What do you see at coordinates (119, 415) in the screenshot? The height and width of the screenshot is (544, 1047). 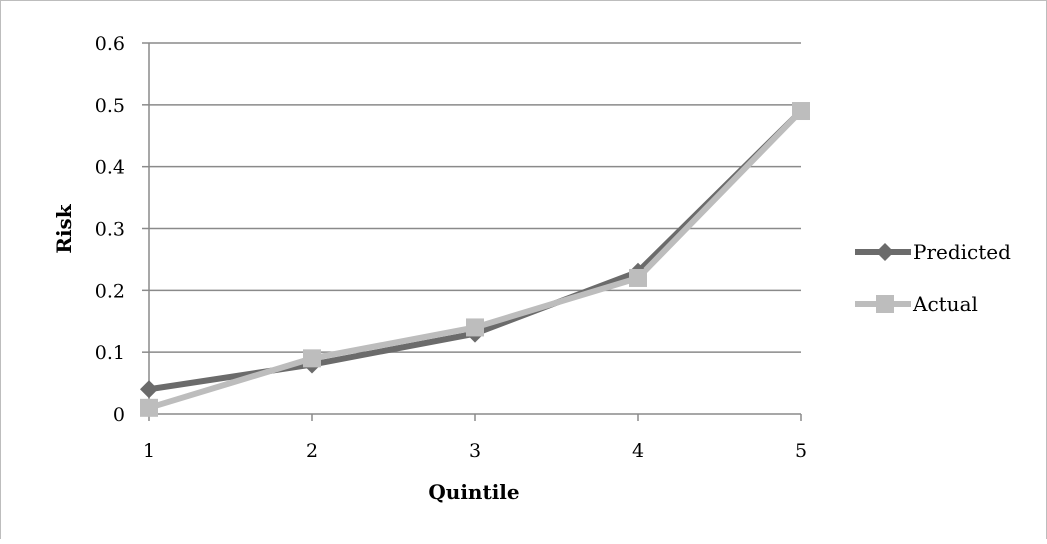 I see `y-tick-label: 0` at bounding box center [119, 415].